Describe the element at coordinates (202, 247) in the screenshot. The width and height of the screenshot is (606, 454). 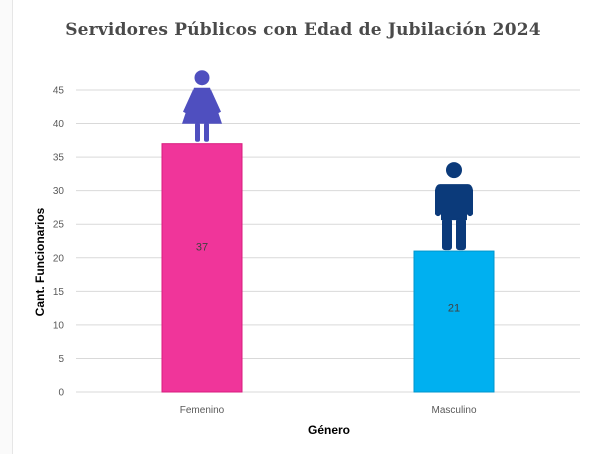
I see `data-label: 37` at that location.